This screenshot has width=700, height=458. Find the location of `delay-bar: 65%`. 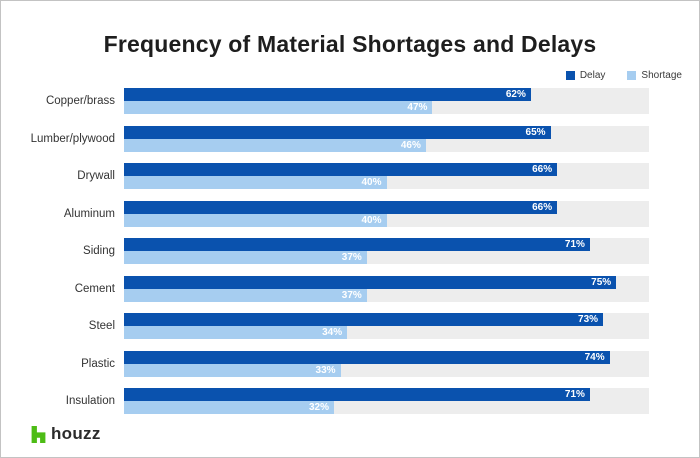

delay-bar: 65% is located at coordinates (337, 132).